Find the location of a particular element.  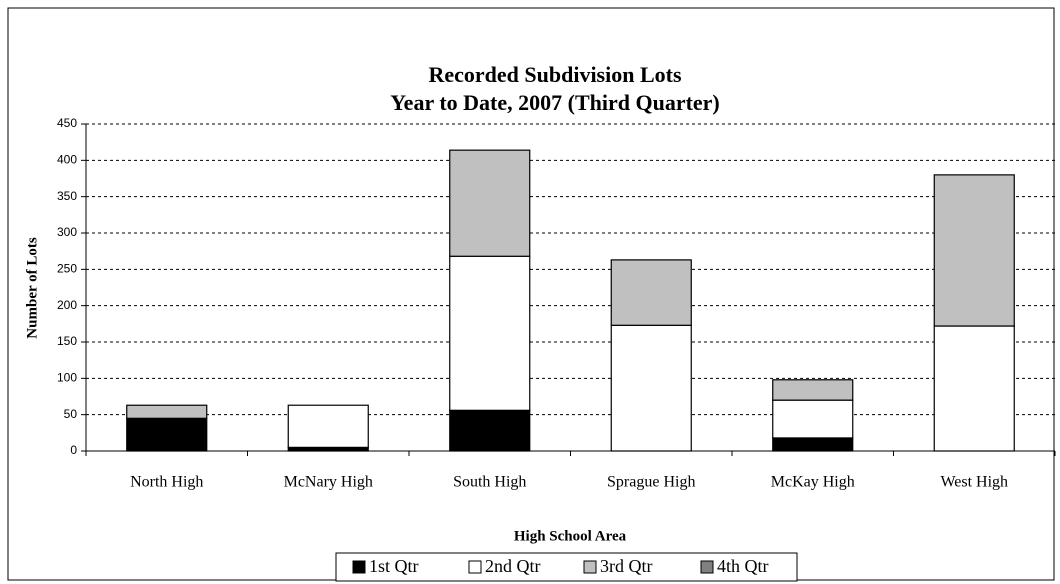

x-axis-label: High School Area is located at coordinates (570, 536).